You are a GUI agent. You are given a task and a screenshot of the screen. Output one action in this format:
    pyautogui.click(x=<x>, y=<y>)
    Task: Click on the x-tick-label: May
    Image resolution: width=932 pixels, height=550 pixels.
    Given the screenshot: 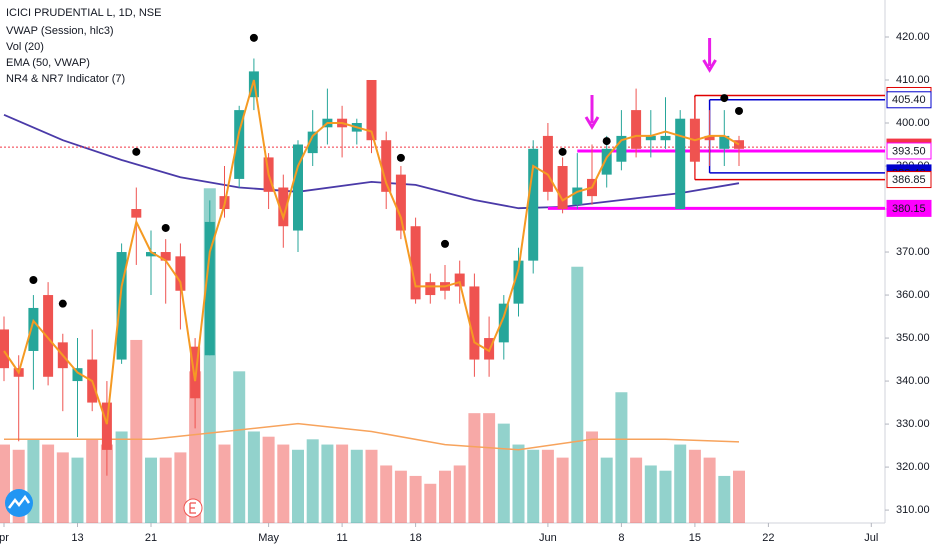 What is the action you would take?
    pyautogui.click(x=268, y=538)
    